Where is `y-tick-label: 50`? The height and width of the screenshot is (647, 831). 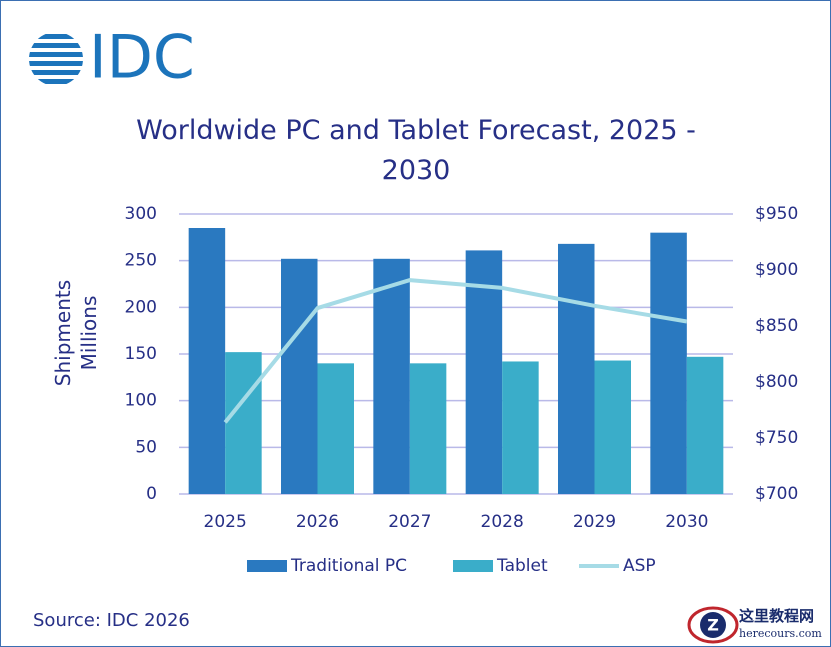
y-tick-label: 50 is located at coordinates (146, 447).